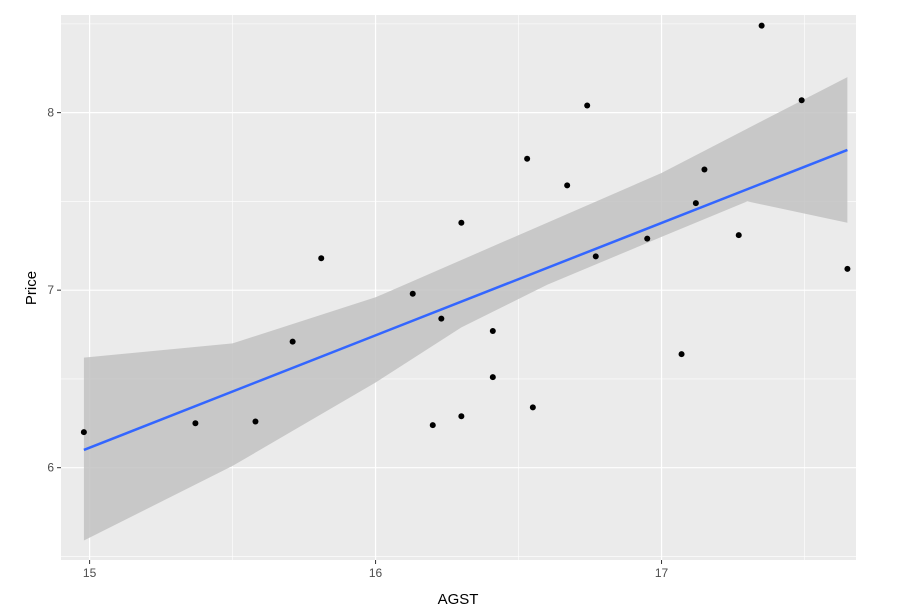 Image resolution: width=898 pixels, height=610 pixels. Describe the element at coordinates (90, 573) in the screenshot. I see `x-tick-label: 15` at that location.